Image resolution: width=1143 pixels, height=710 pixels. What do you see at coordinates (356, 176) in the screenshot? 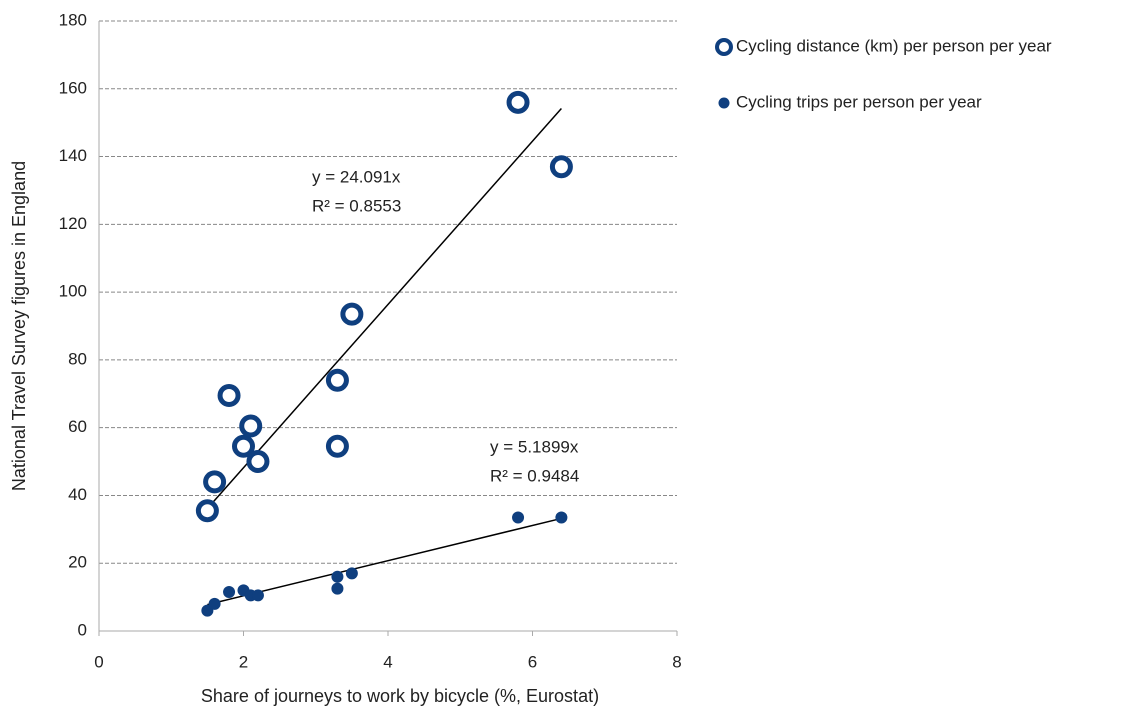
I see `trendline-equation: y = 24.091x` at bounding box center [356, 176].